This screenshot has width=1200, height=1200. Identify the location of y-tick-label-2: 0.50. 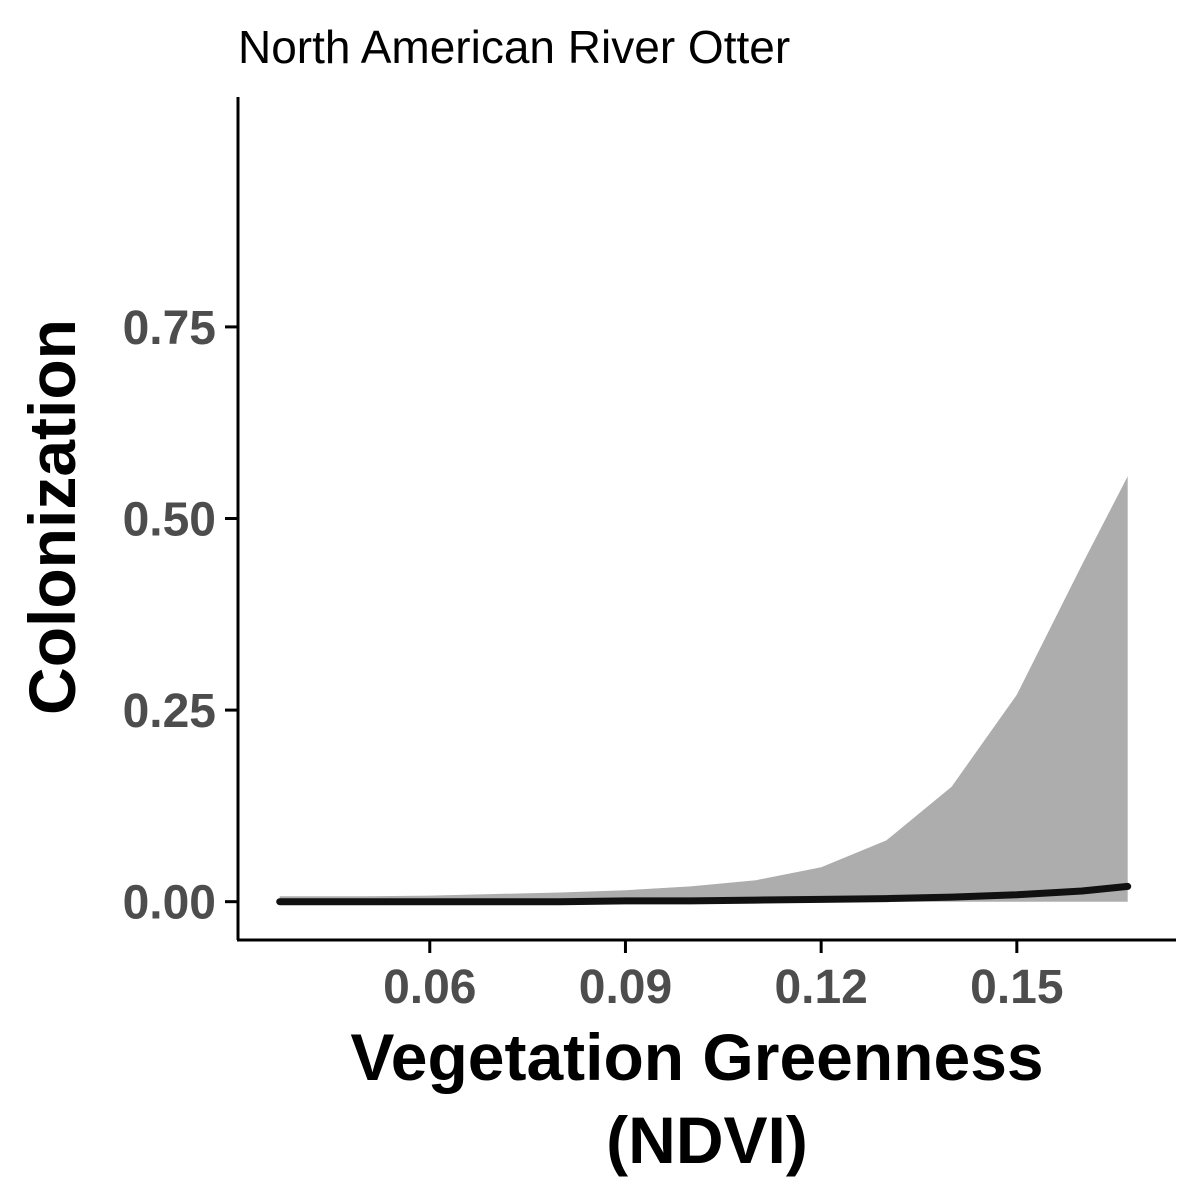
(169, 520).